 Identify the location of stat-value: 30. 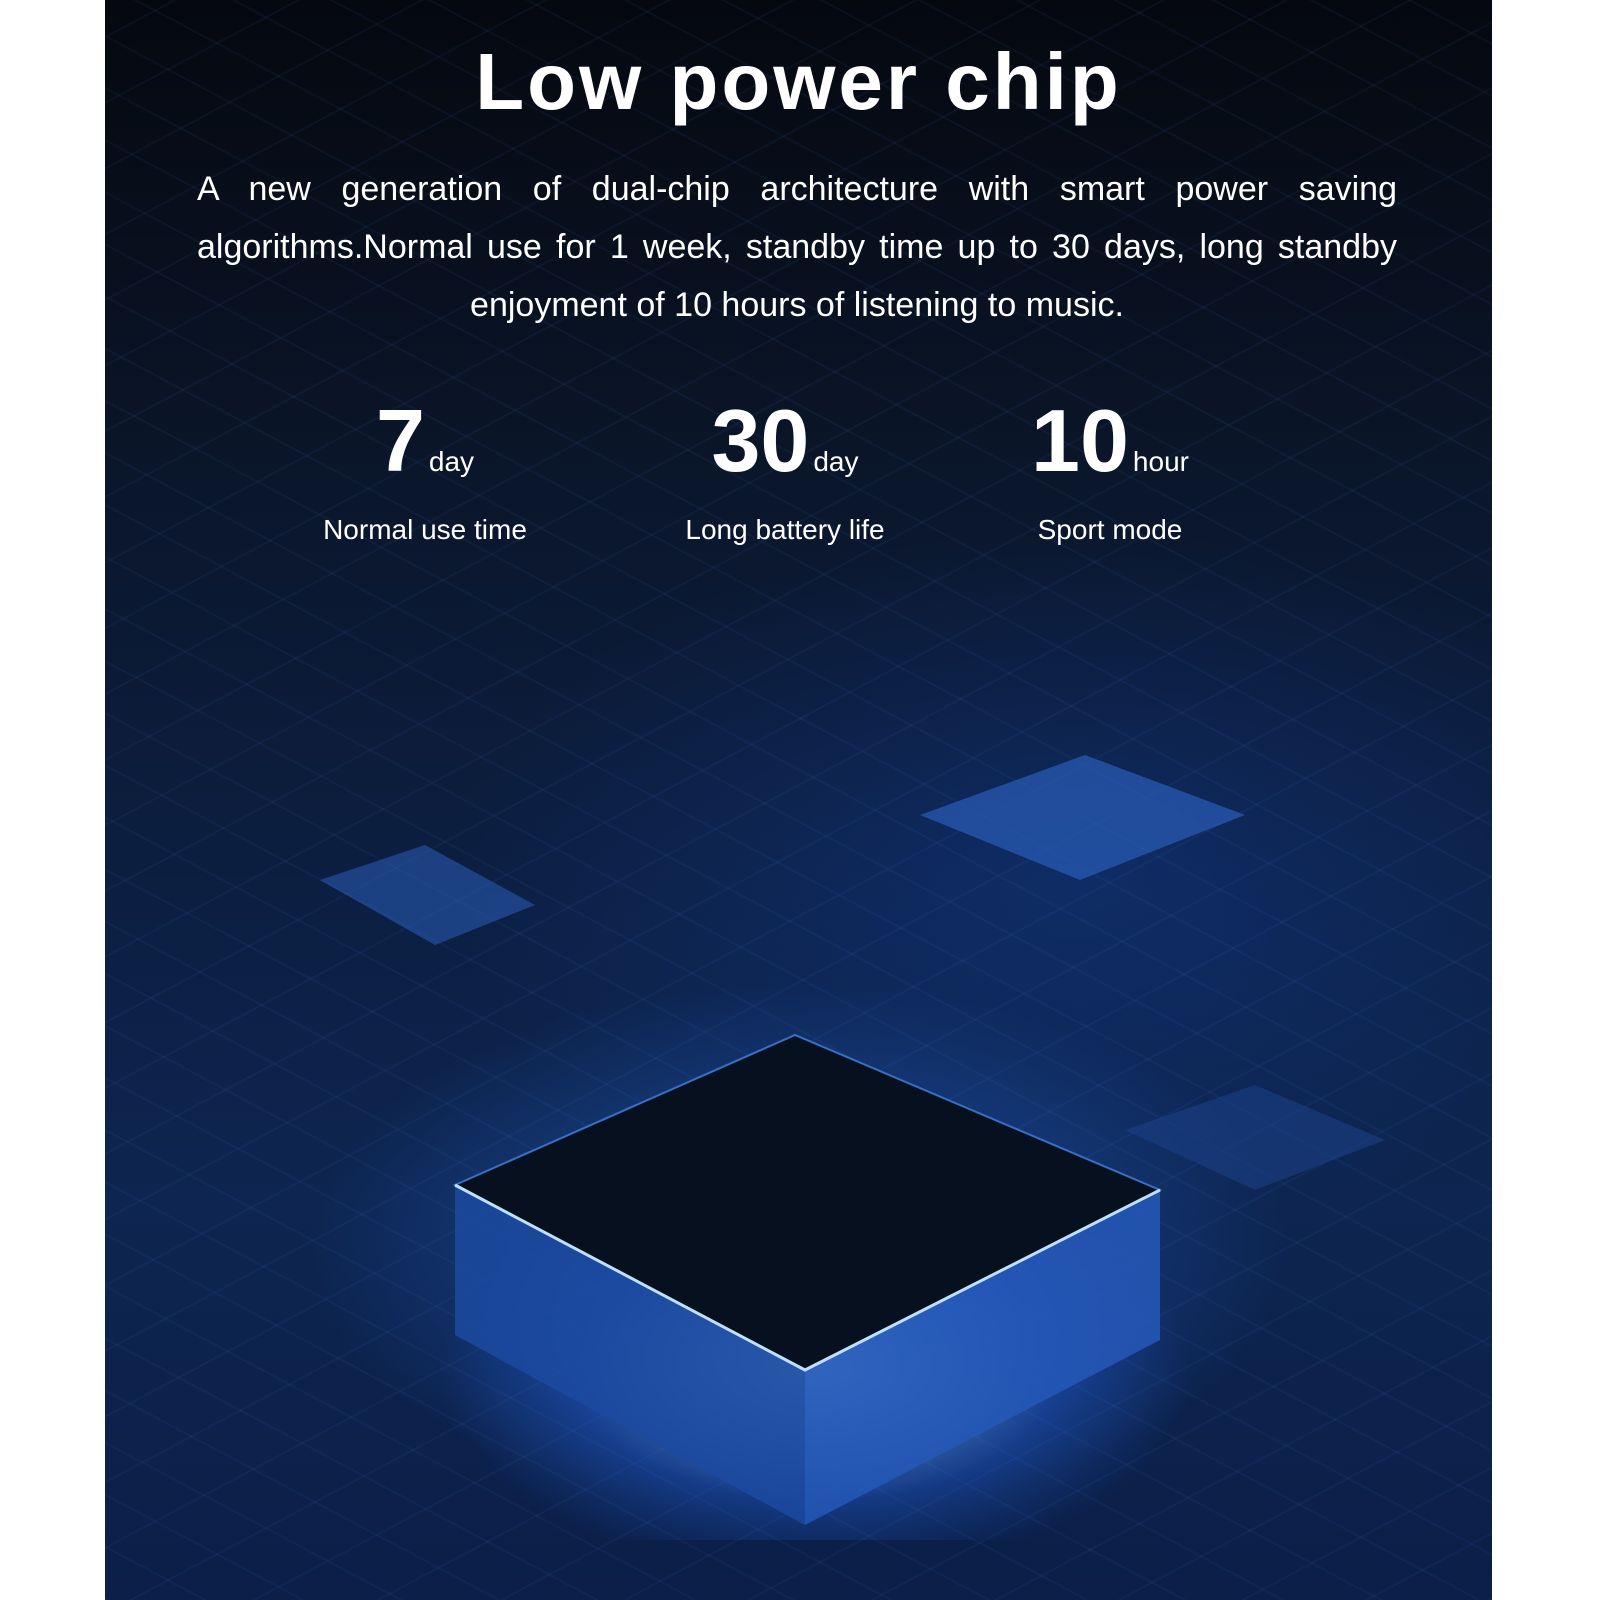
(760, 440).